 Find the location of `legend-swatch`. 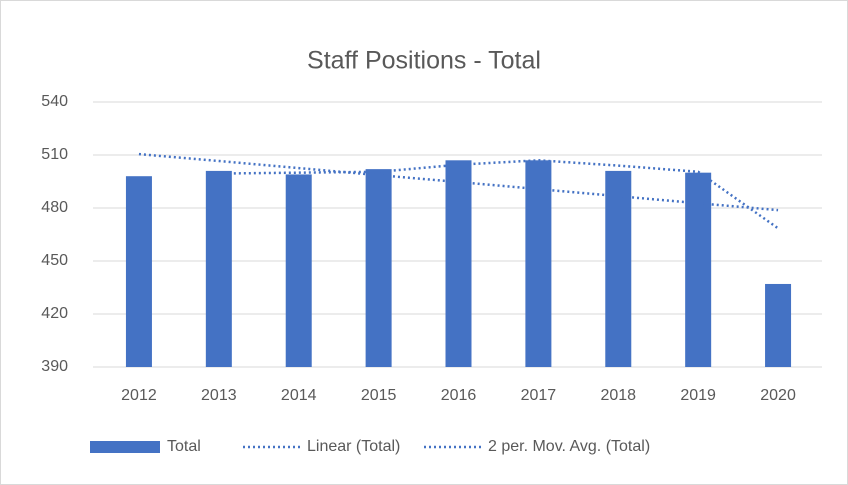

legend-swatch is located at coordinates (125, 447).